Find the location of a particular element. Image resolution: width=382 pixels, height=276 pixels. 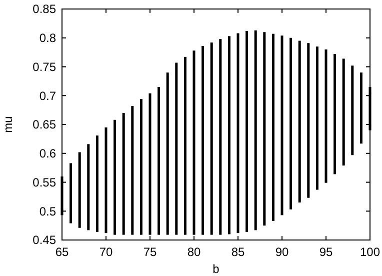

y-tick-label: 0.85 is located at coordinates (44, 9).